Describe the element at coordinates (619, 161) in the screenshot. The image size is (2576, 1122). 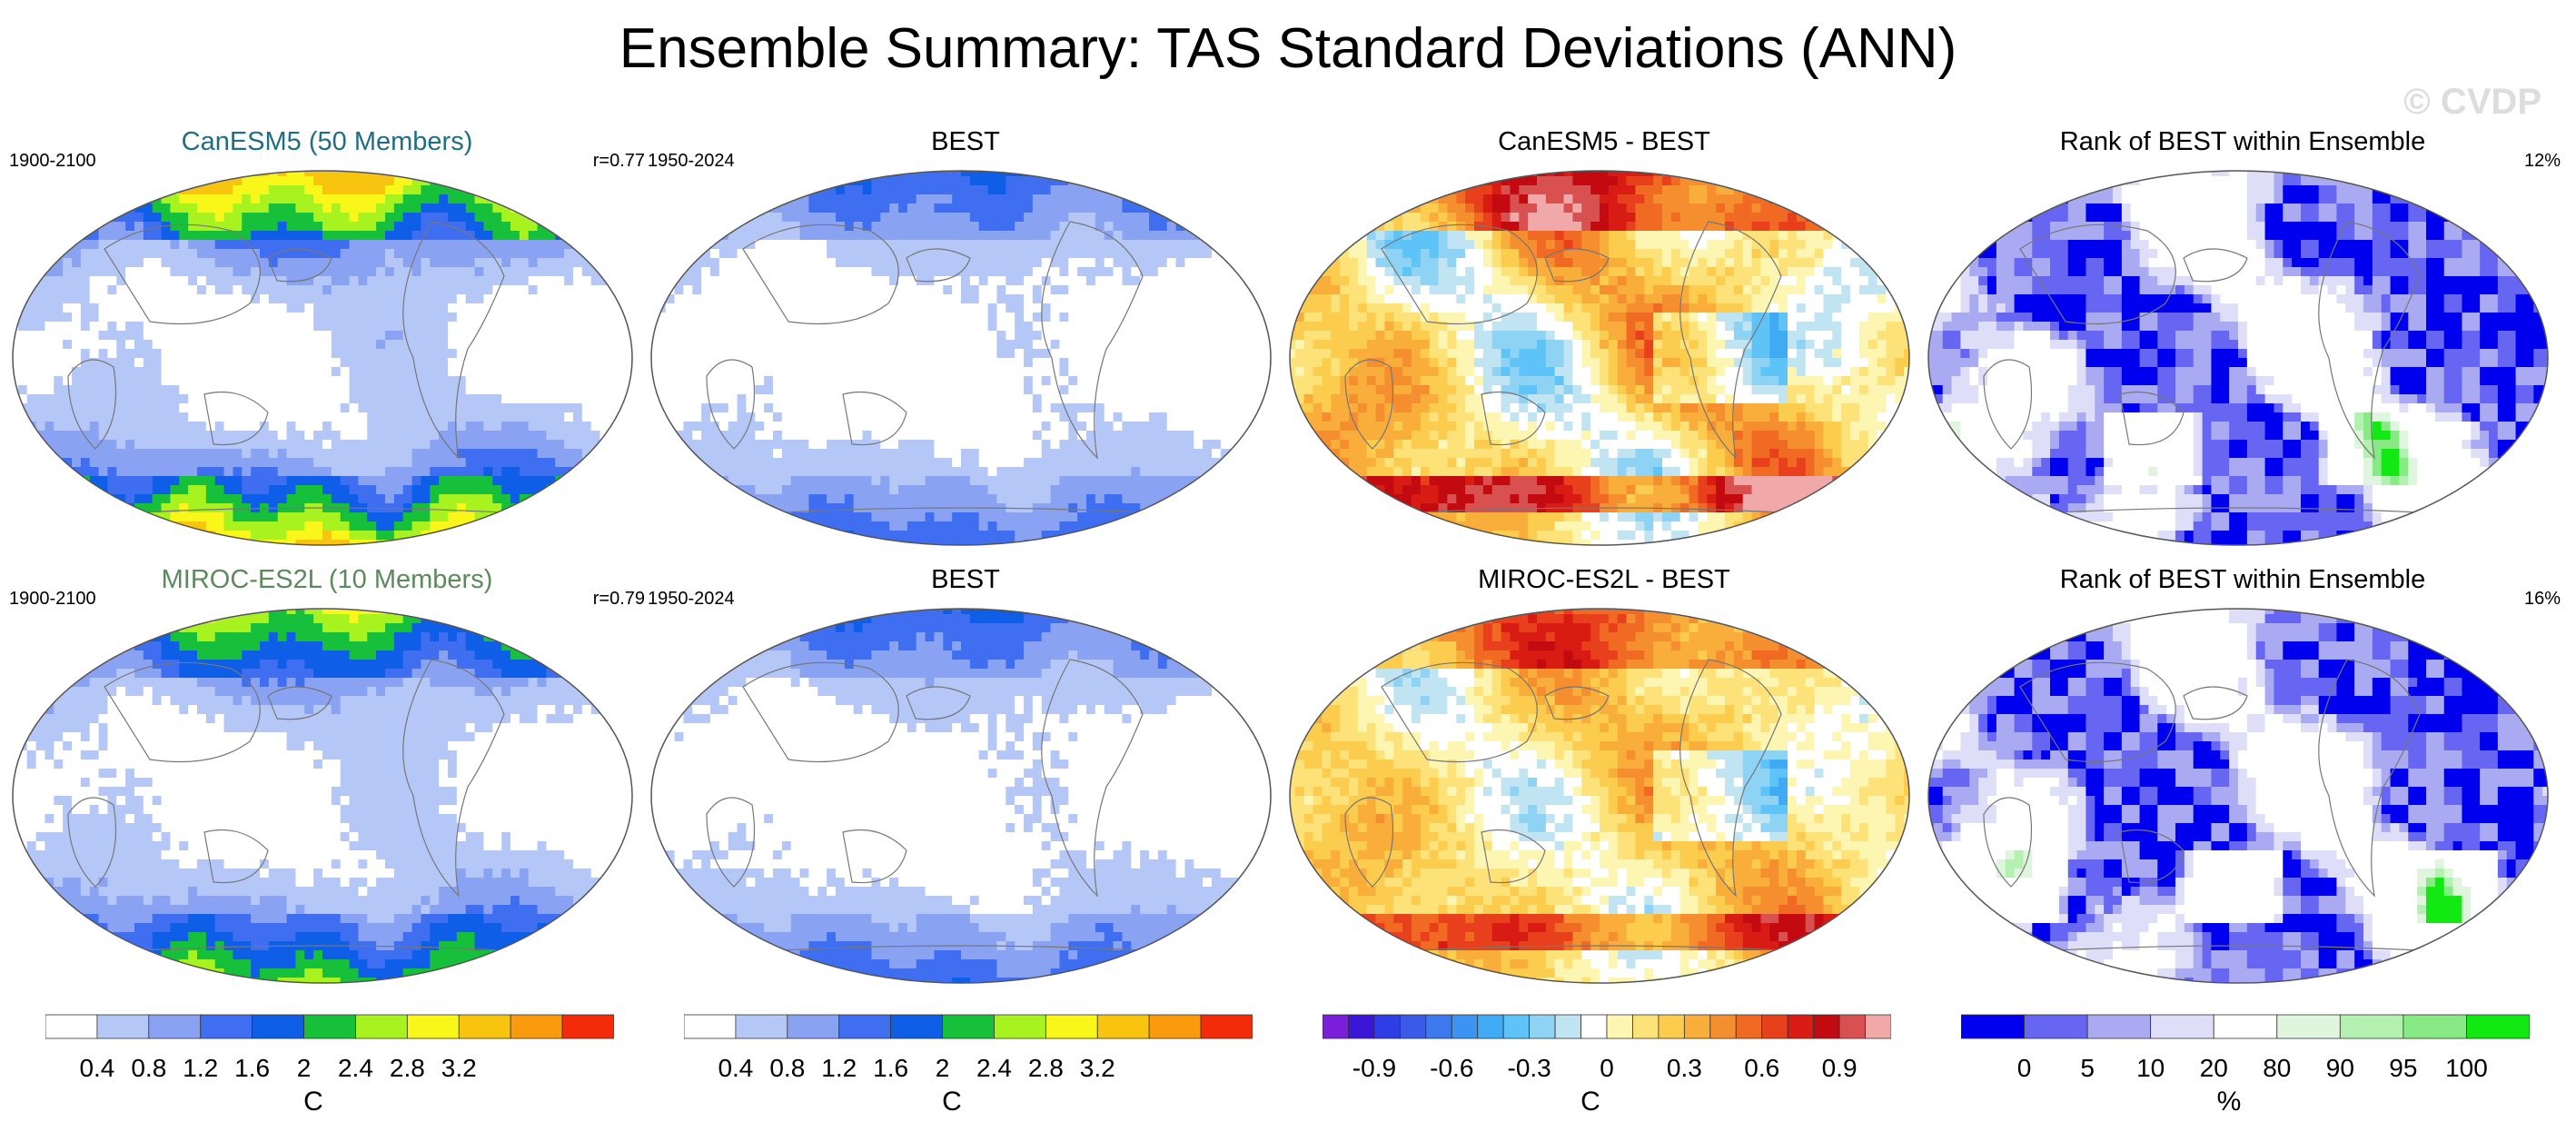
I see `panel-stat: r=0.77` at that location.